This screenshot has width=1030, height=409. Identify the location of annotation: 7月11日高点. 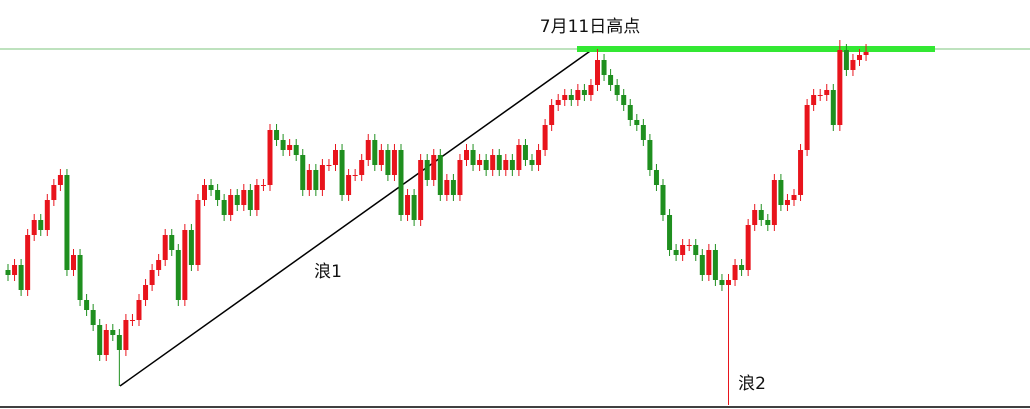
(590, 27).